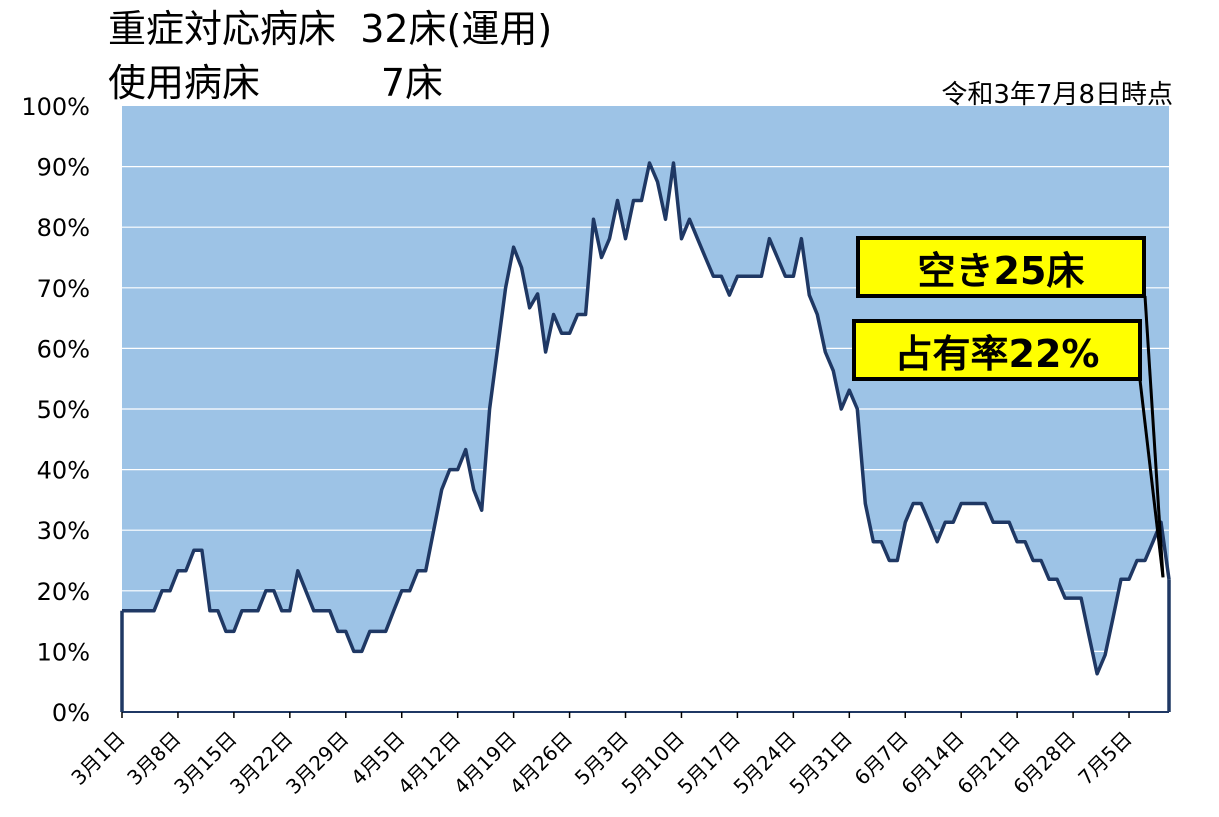 The width and height of the screenshot is (1219, 817). I want to click on occupancy-callout-pointer, so click(1151, 478).